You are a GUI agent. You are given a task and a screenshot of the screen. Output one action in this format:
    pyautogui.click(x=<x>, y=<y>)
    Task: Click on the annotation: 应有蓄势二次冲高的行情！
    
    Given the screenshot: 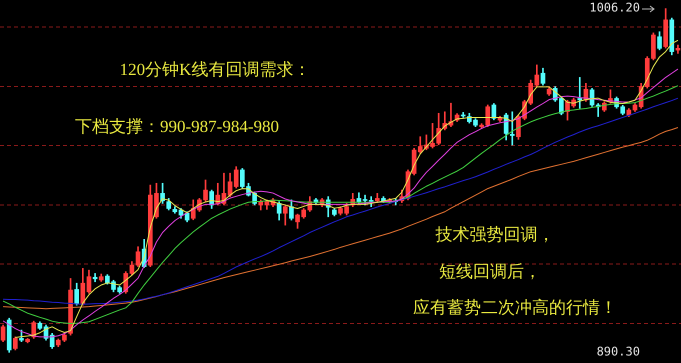 What is the action you would take?
    pyautogui.click(x=515, y=308)
    